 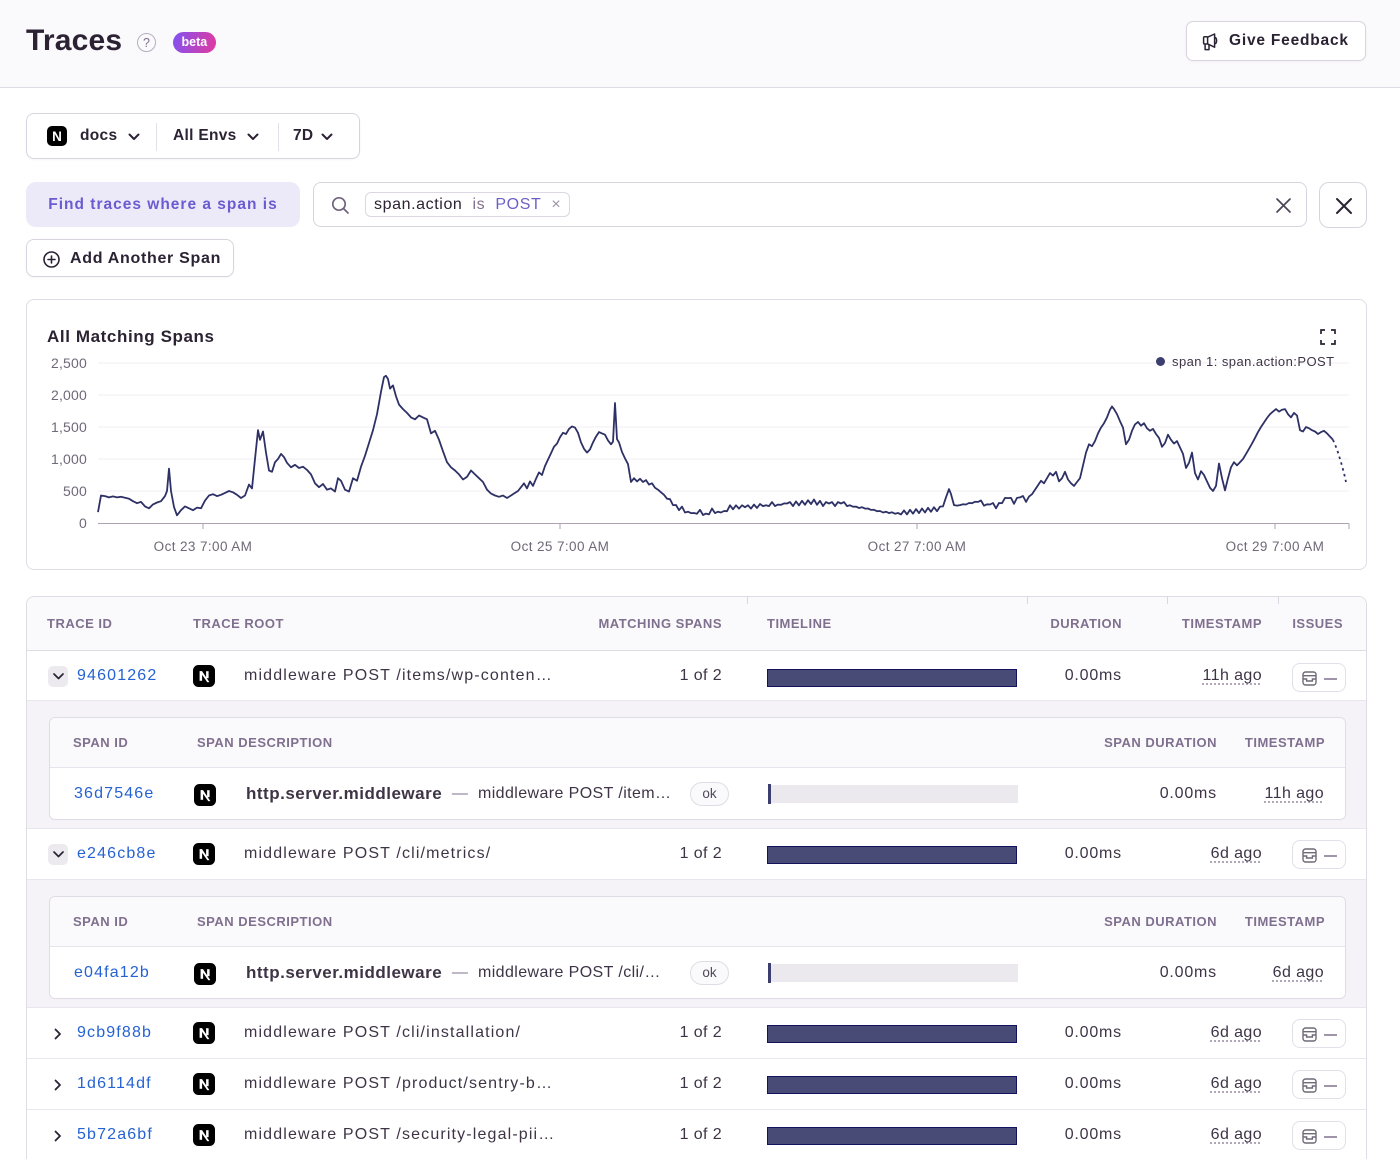 I want to click on svg-text: 2,000, so click(x=69, y=395).